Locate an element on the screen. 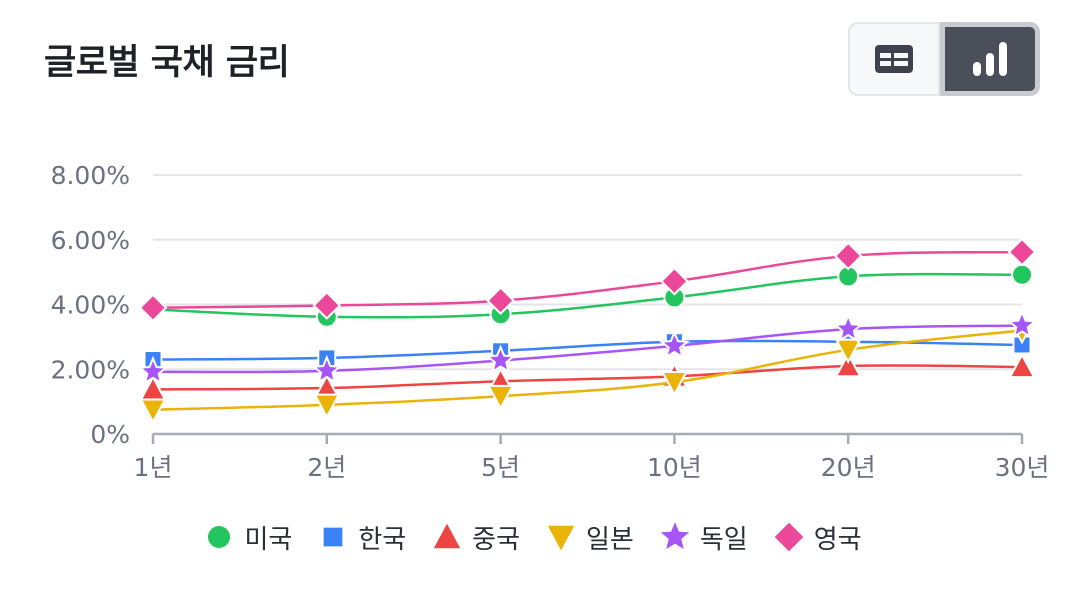 The height and width of the screenshot is (595, 1066). legend-item: 독일 is located at coordinates (704, 537).